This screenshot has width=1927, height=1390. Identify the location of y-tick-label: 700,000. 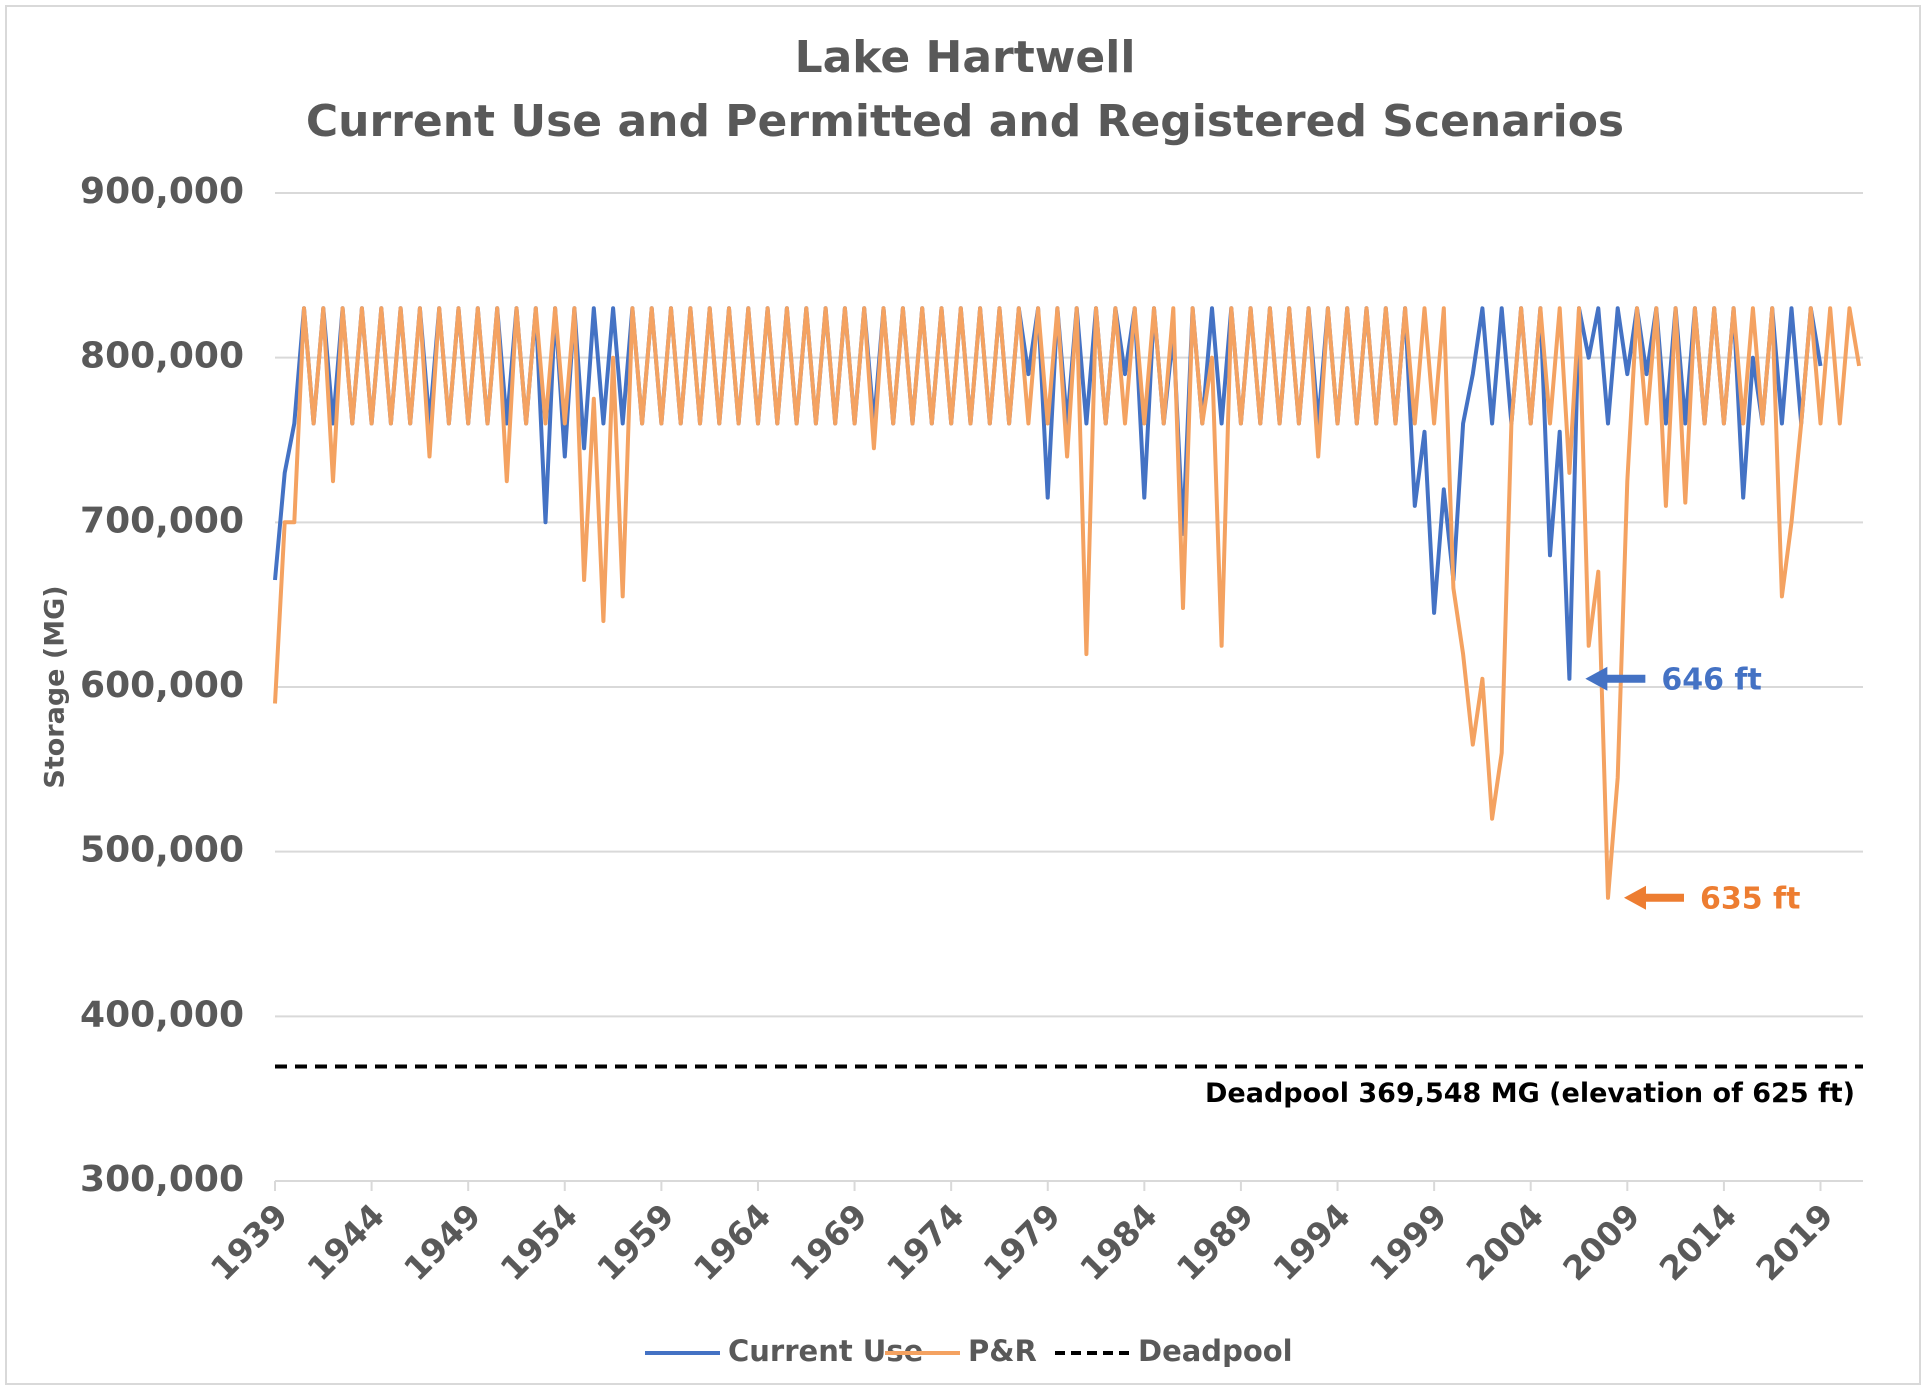
(162, 520).